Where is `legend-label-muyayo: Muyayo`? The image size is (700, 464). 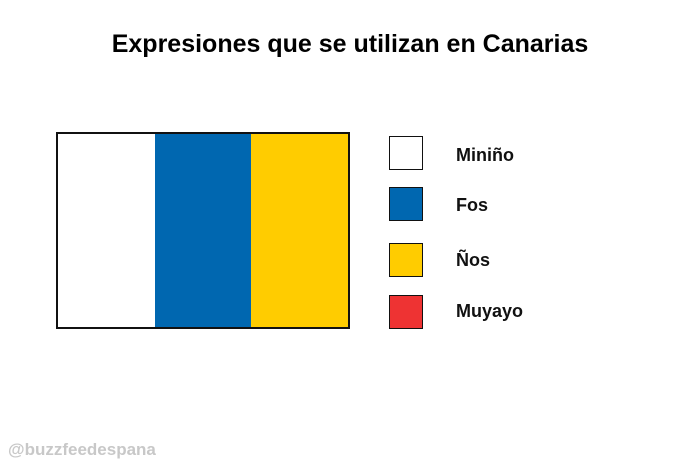 legend-label-muyayo: Muyayo is located at coordinates (490, 311).